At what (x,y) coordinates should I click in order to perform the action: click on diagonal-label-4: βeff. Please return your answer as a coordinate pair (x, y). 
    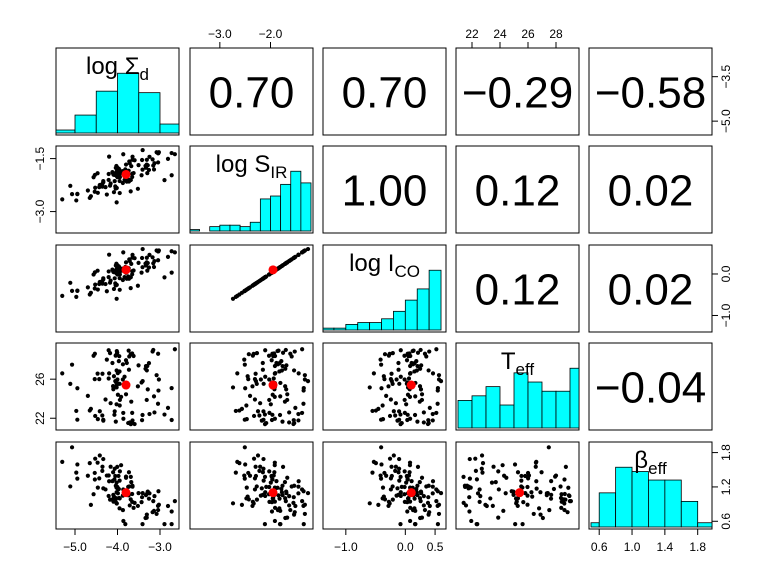
    Looking at the image, I should click on (650, 462).